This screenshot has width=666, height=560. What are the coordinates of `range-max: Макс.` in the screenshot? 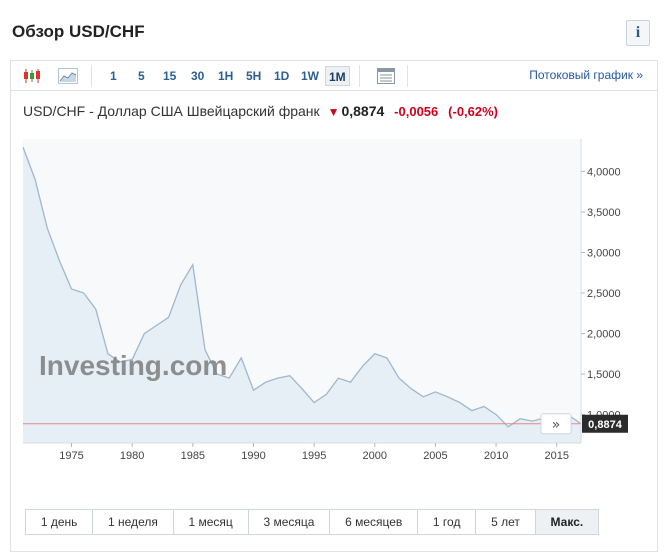 It's located at (567, 522).